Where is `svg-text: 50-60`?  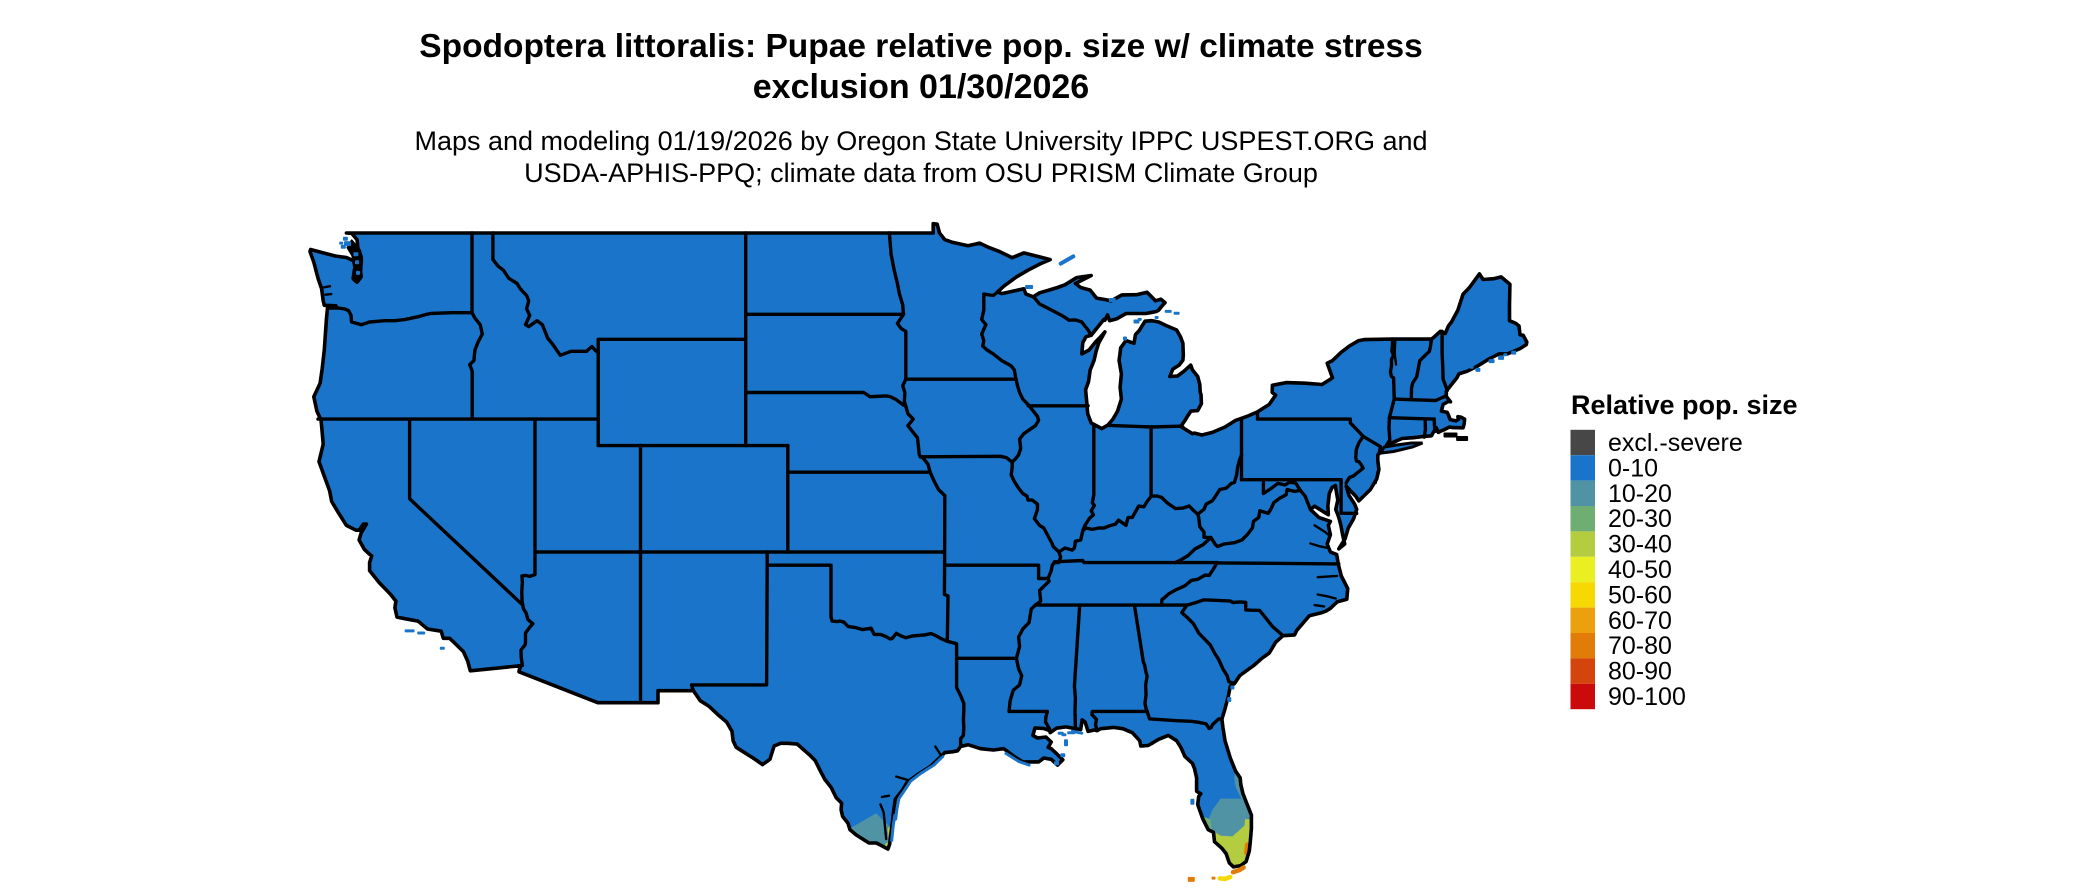
svg-text: 50-60 is located at coordinates (1640, 595).